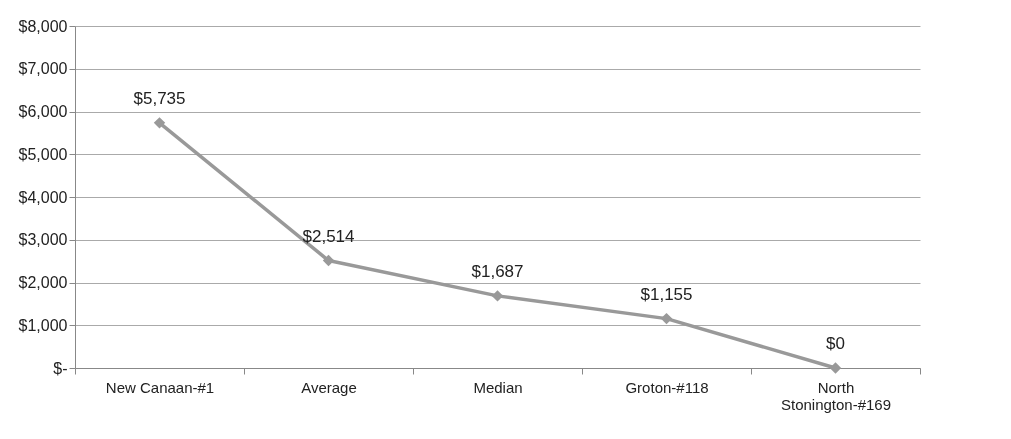  What do you see at coordinates (43, 69) in the screenshot?
I see `y-tick-label: $7,000` at bounding box center [43, 69].